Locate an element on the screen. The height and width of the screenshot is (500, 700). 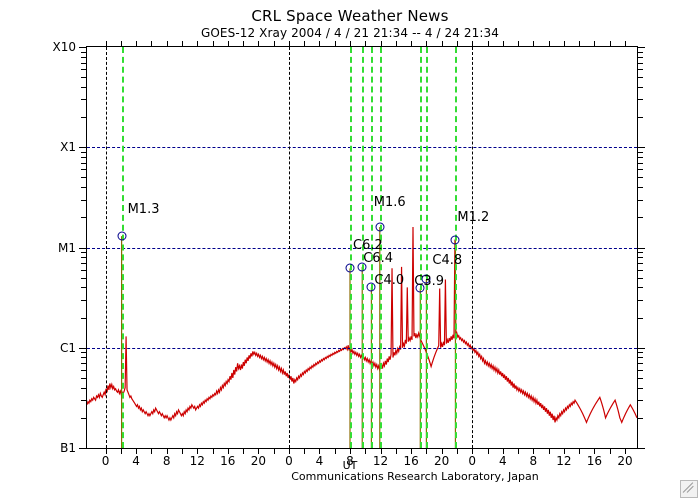
x-tick-label-9: 12 is located at coordinates (380, 461).